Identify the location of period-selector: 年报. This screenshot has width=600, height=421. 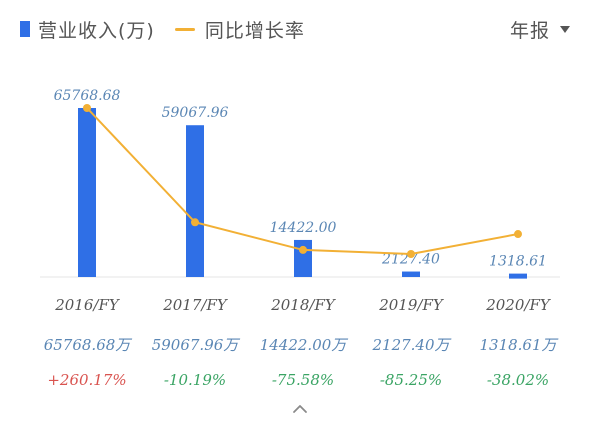
(539, 30).